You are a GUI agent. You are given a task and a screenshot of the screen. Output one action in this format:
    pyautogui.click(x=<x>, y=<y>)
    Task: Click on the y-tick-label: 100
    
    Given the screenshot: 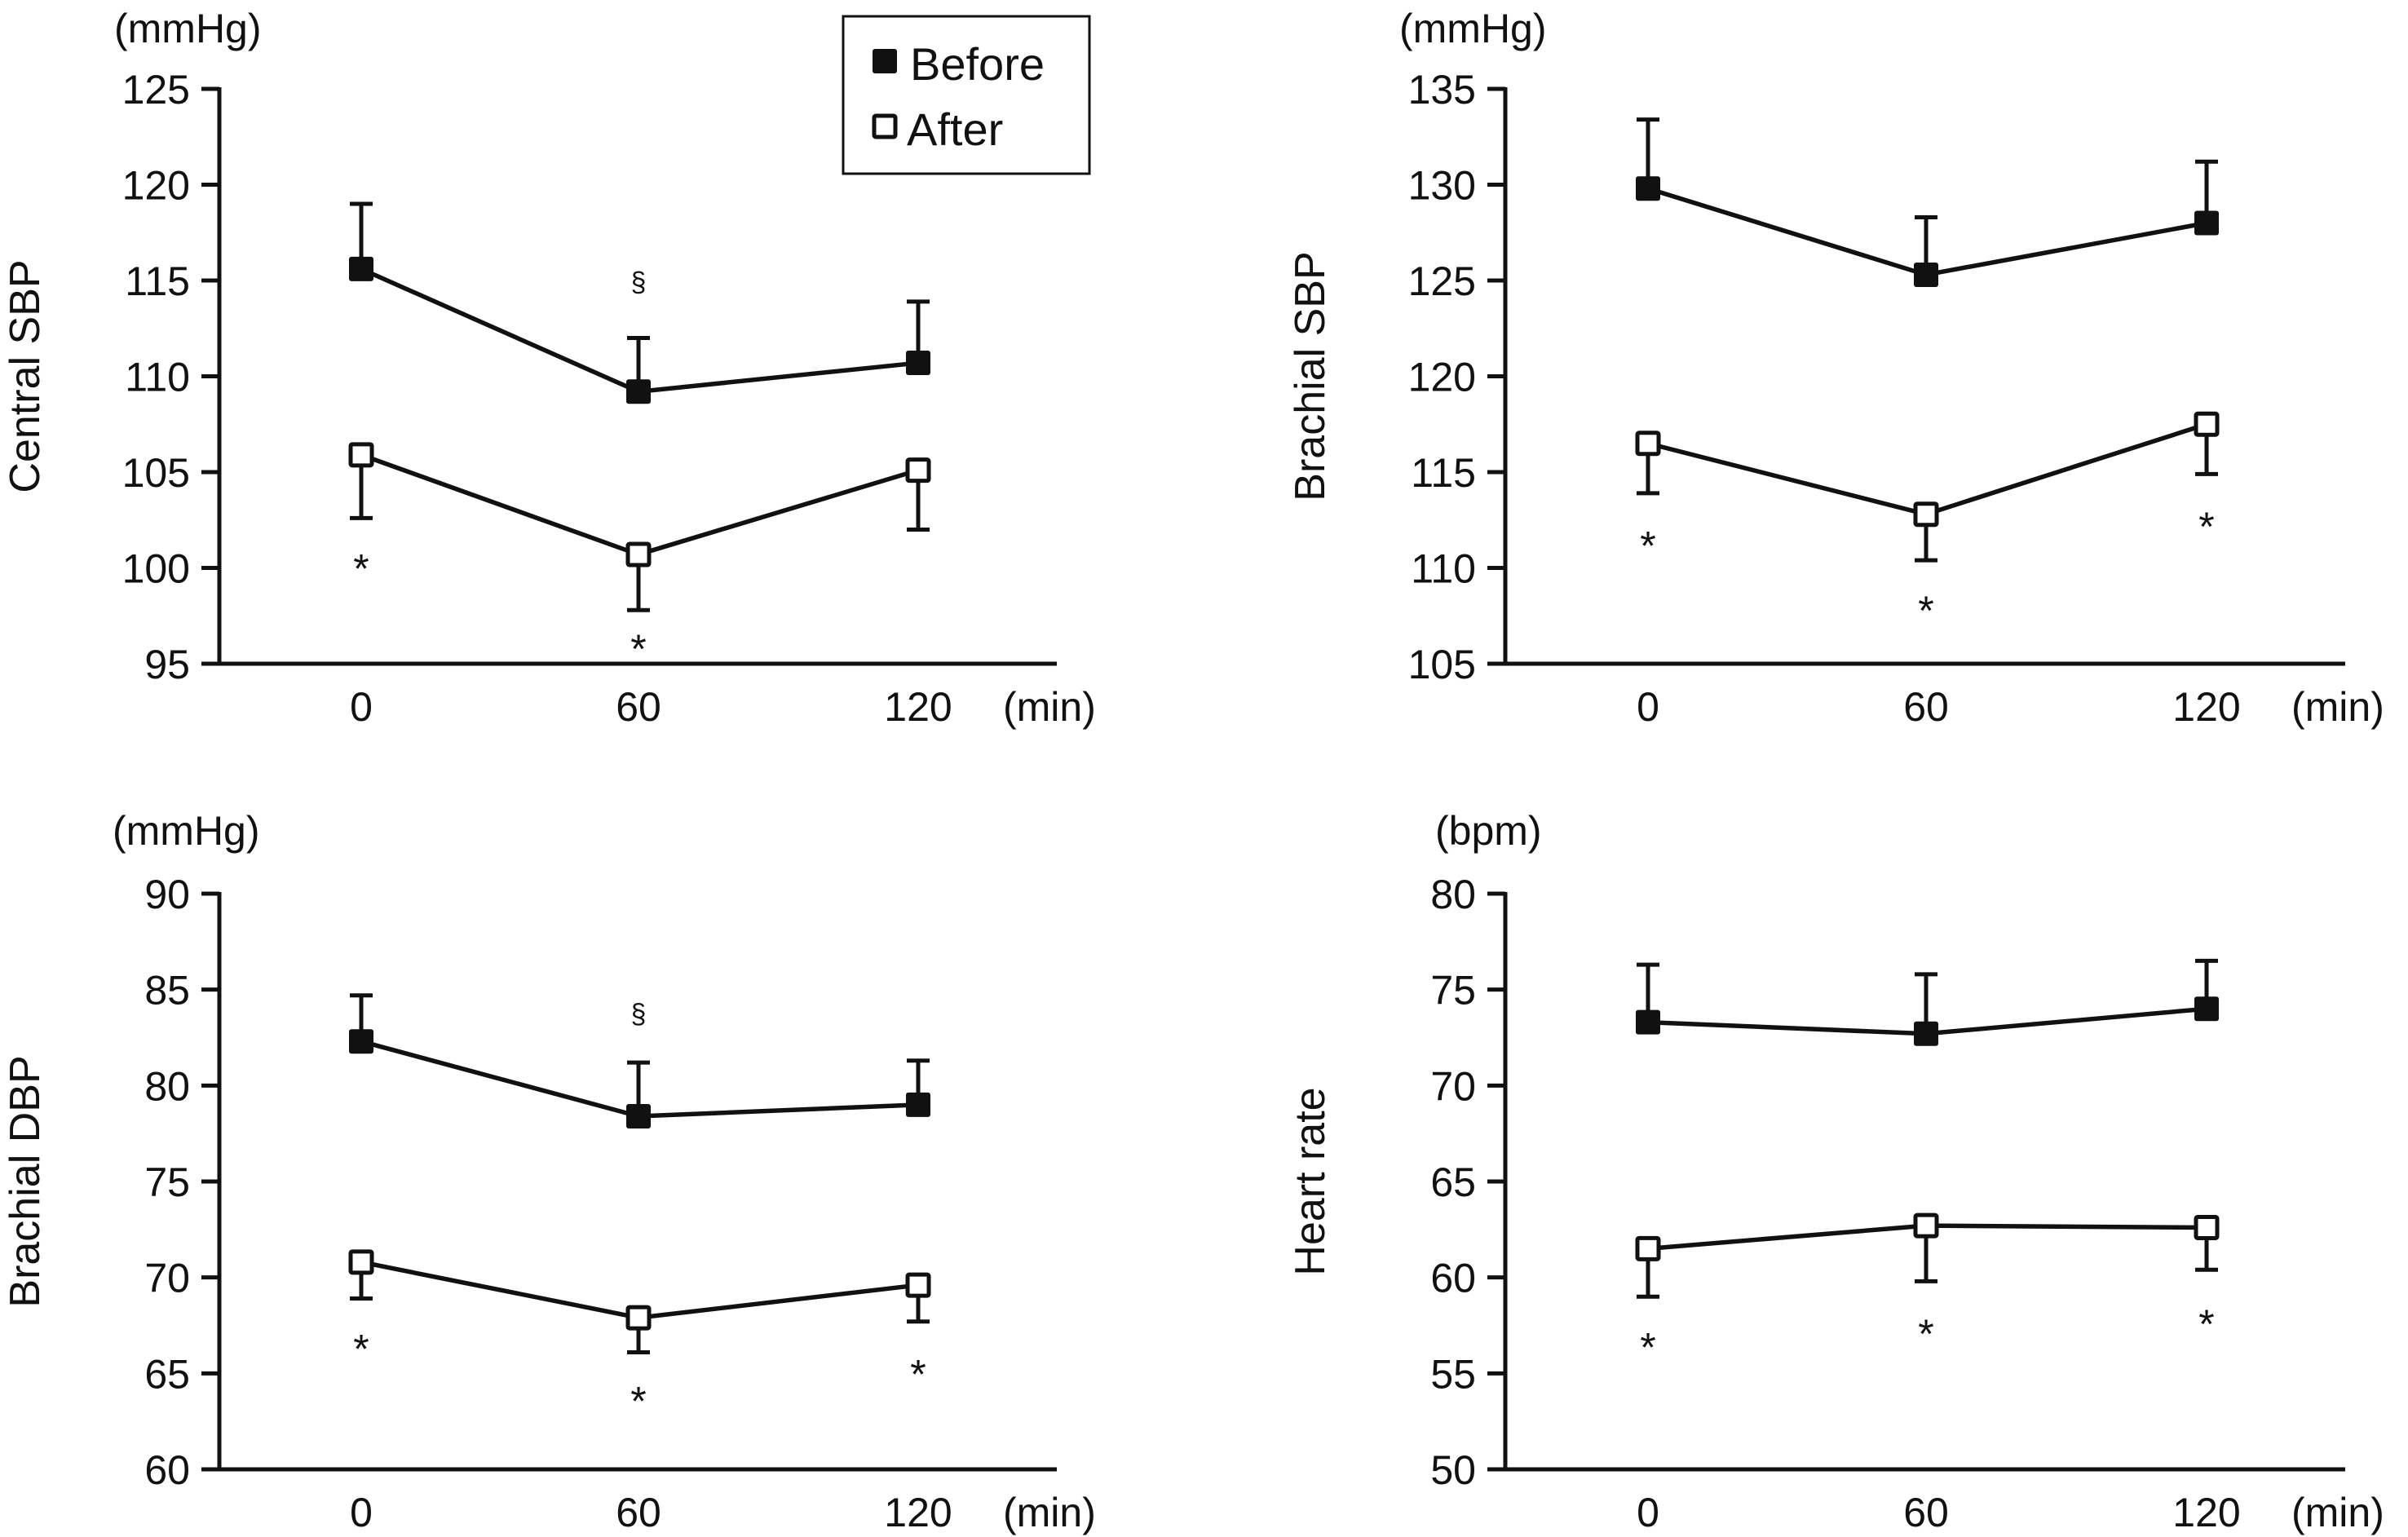 What is the action you would take?
    pyautogui.click(x=156, y=569)
    